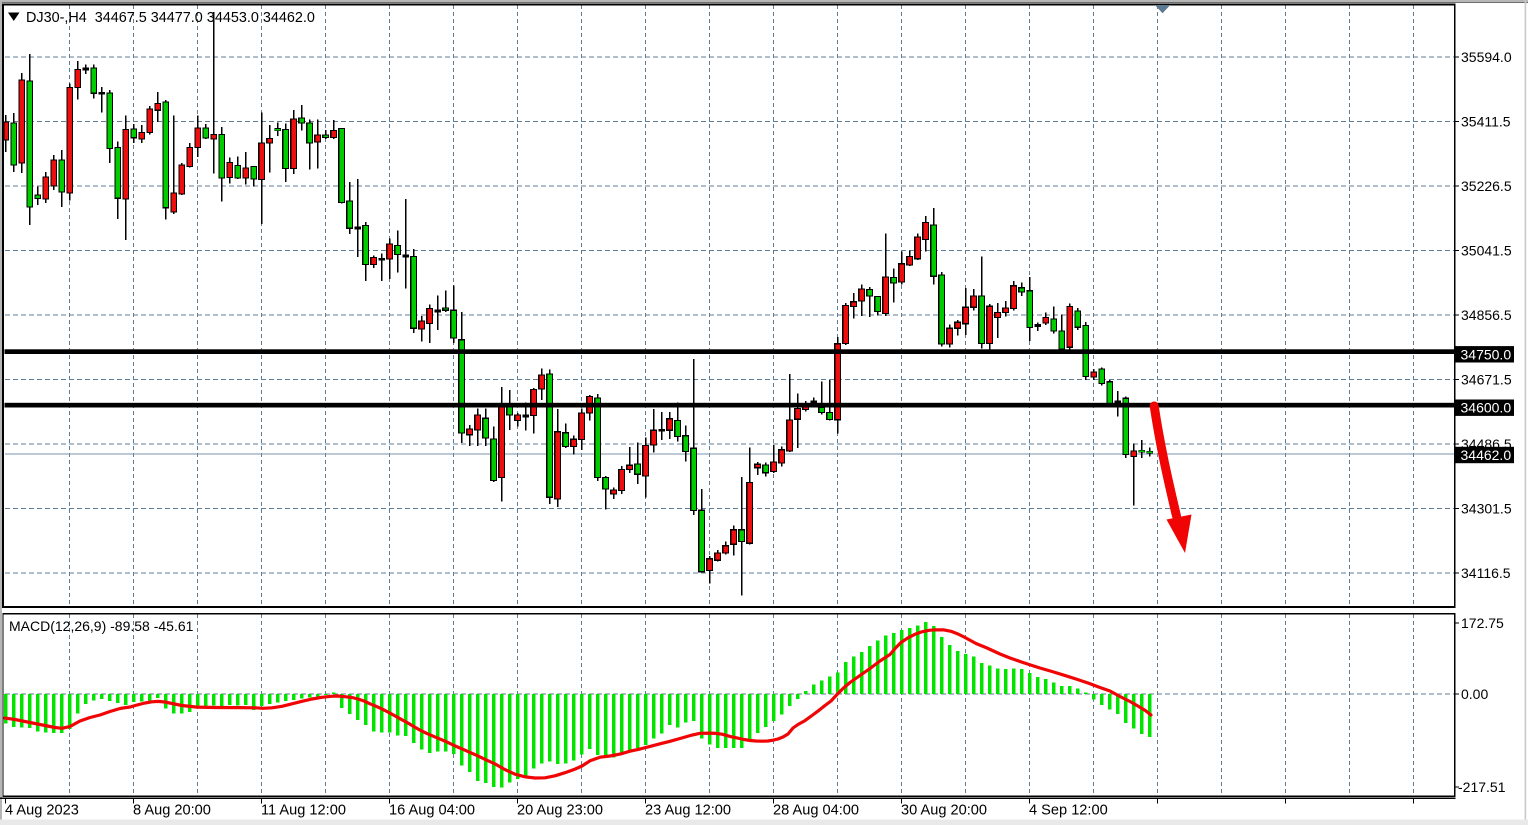 This screenshot has height=825, width=1528. Describe the element at coordinates (303, 811) in the screenshot. I see `svg-text: 11 Aug 12:00` at that location.